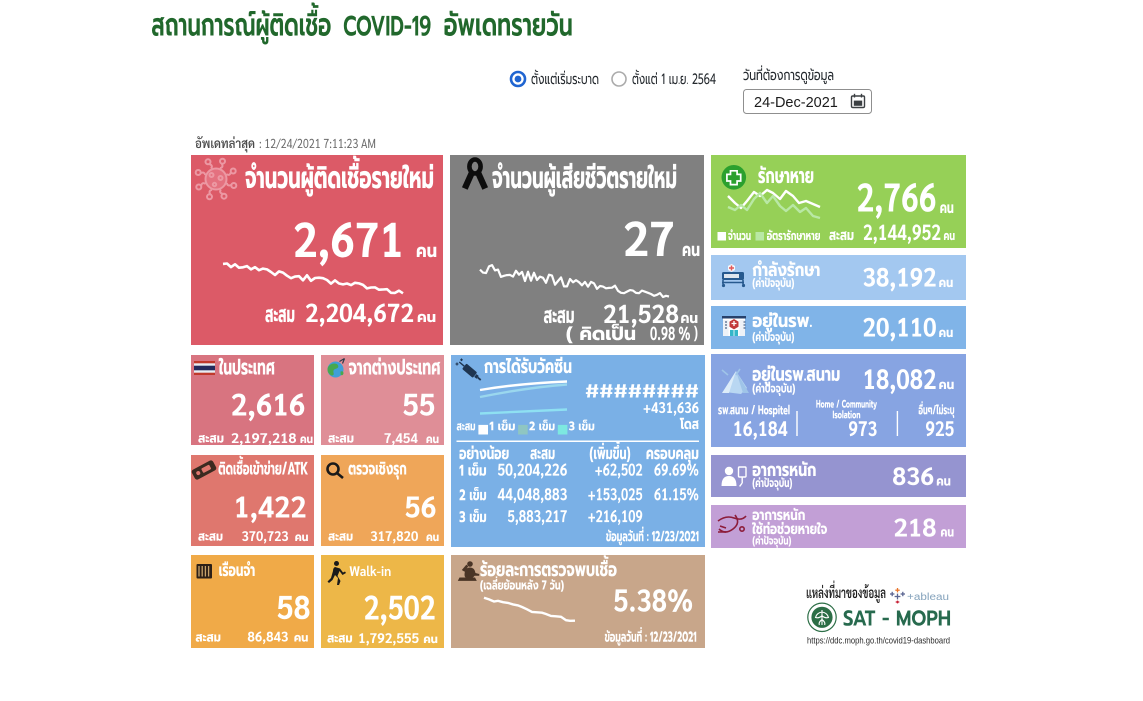 The height and width of the screenshot is (701, 1143). What do you see at coordinates (878, 641) in the screenshot?
I see `svg-text:https://ddc.moph.go.th/covid19: https://ddc.moph.go.th/covid19-dashboard` at bounding box center [878, 641].